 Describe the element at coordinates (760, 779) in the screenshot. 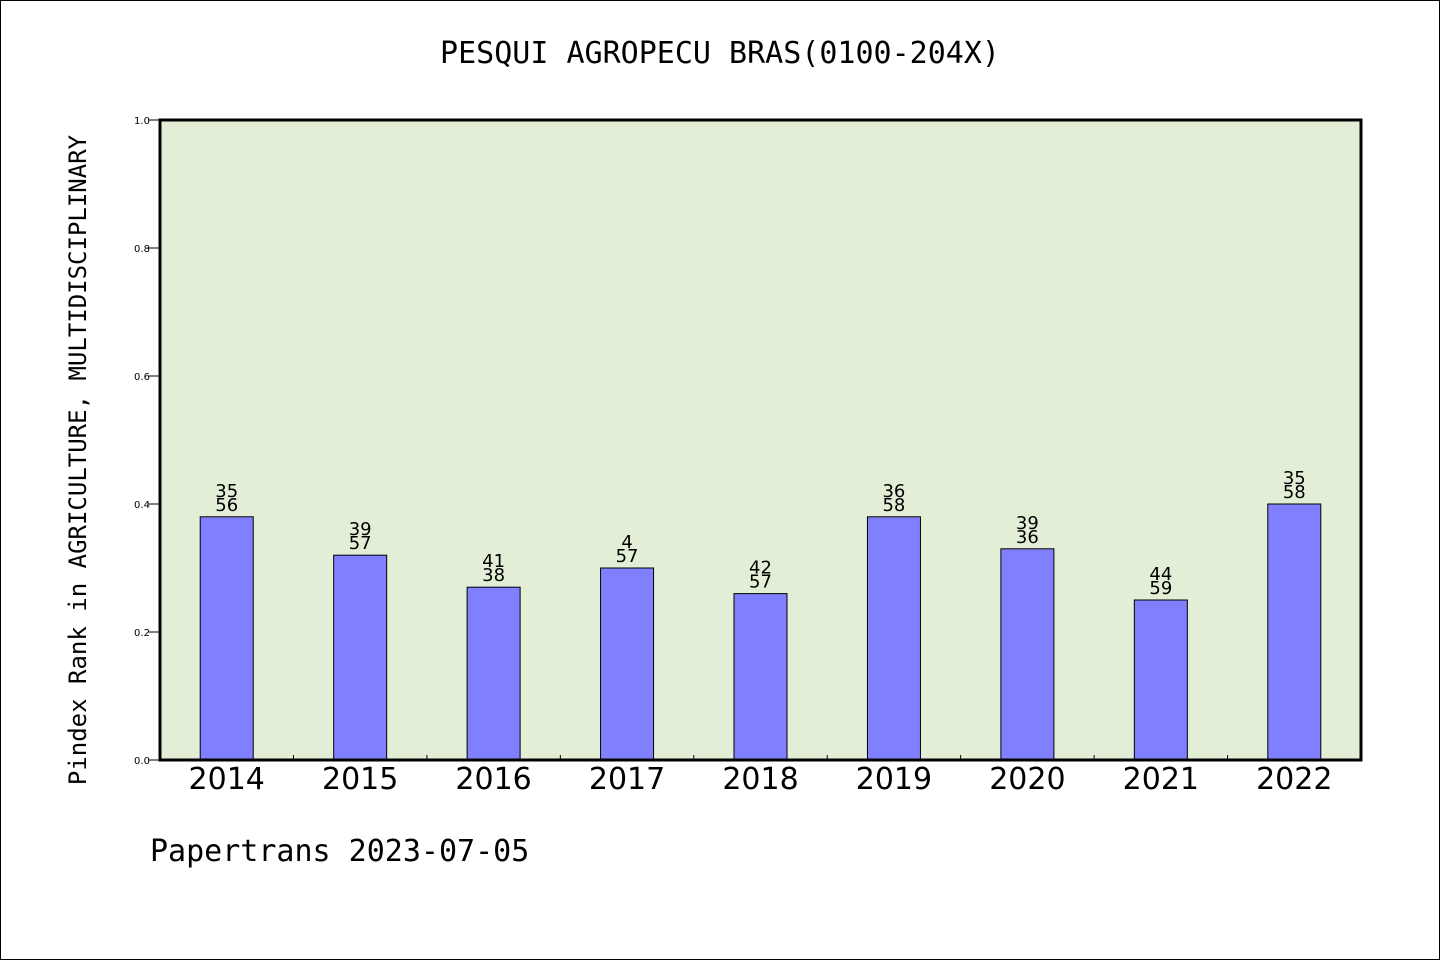

I see `x-tick-label: 2018` at that location.